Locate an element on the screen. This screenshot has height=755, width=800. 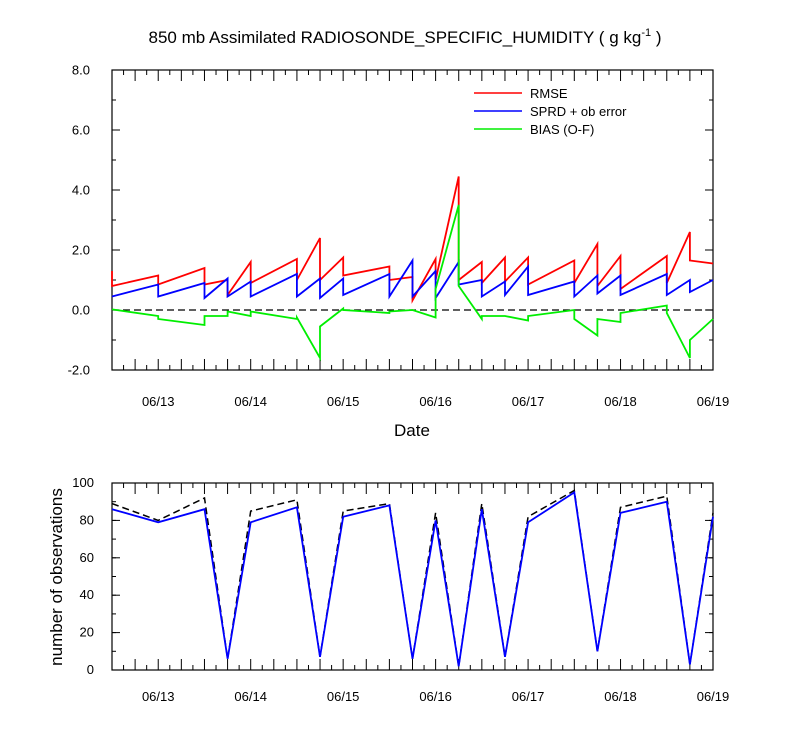
legend-label-bias: BIAS (O-F) is located at coordinates (562, 129).